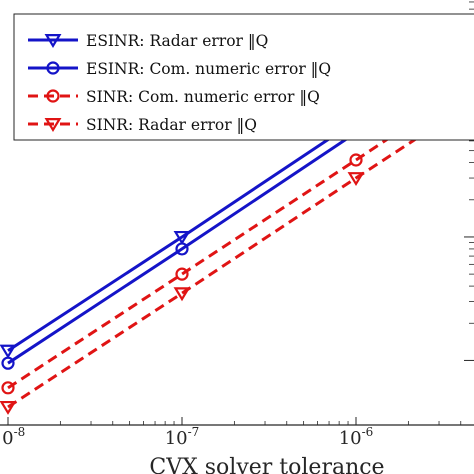  I want to click on legend-entry-4: SINR: Radar error ‖Q, so click(142, 125).